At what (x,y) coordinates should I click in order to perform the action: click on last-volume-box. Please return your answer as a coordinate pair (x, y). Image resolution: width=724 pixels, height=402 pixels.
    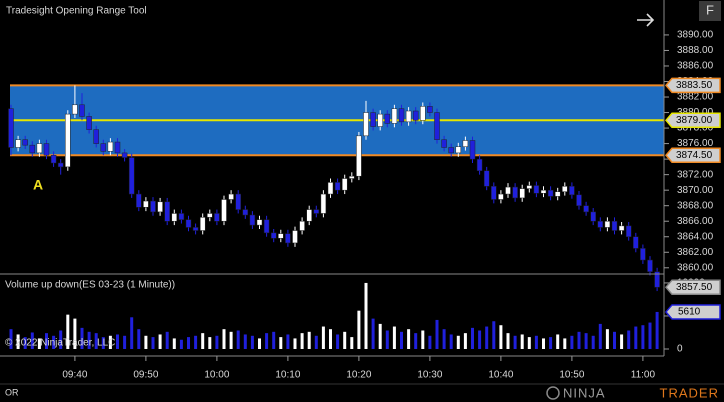
    Looking at the image, I should click on (693, 312).